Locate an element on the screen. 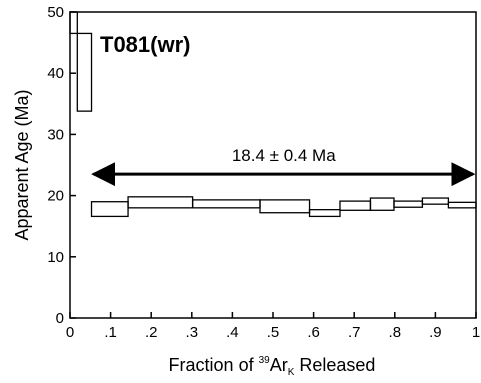 Image resolution: width=481 pixels, height=383 pixels. y-axis-title: Apparent Age (Ma) is located at coordinates (22, 164).